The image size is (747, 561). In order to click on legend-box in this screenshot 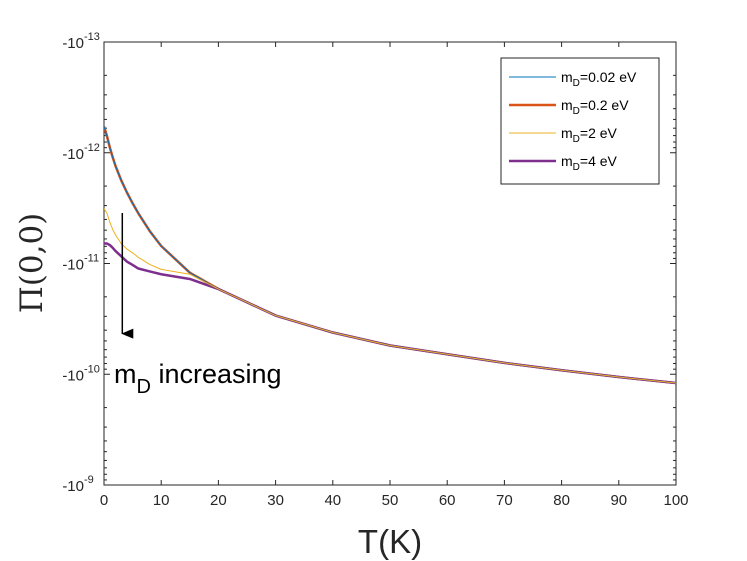, I will do `click(580, 121)`.